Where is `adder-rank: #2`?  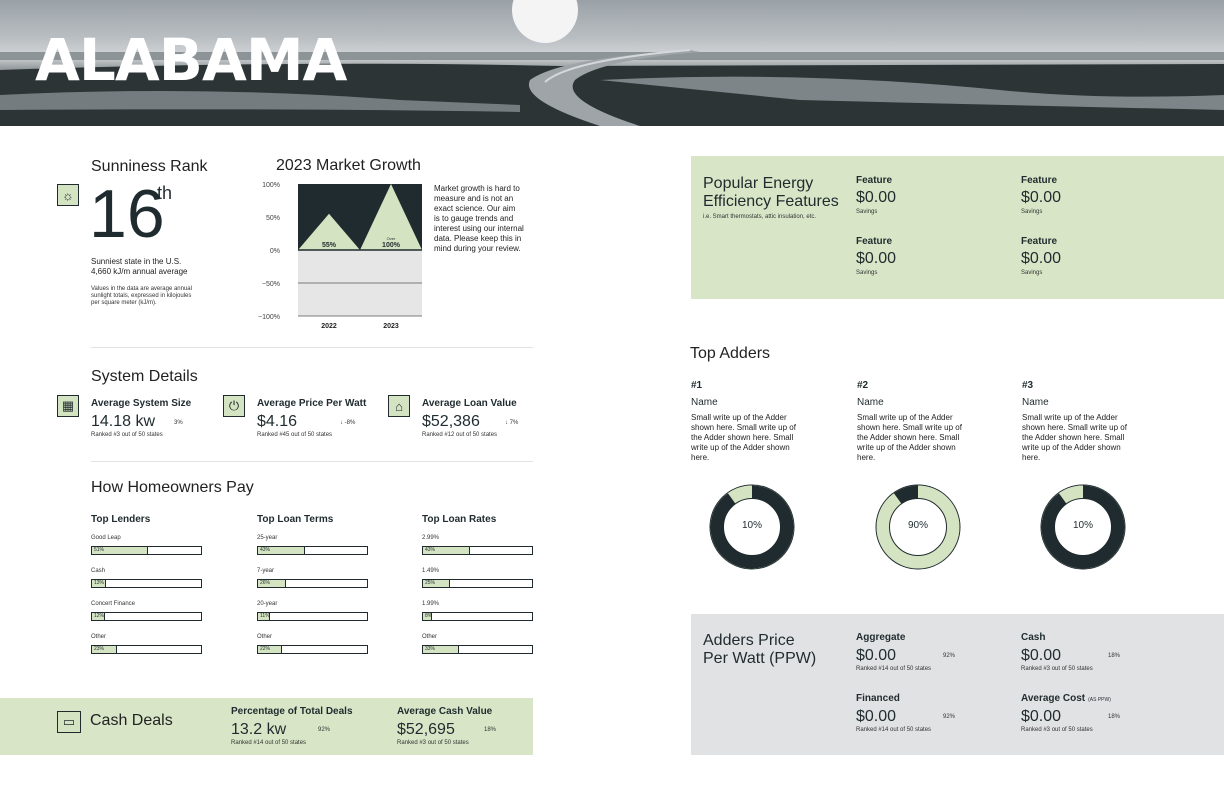 adder-rank: #2 is located at coordinates (863, 385).